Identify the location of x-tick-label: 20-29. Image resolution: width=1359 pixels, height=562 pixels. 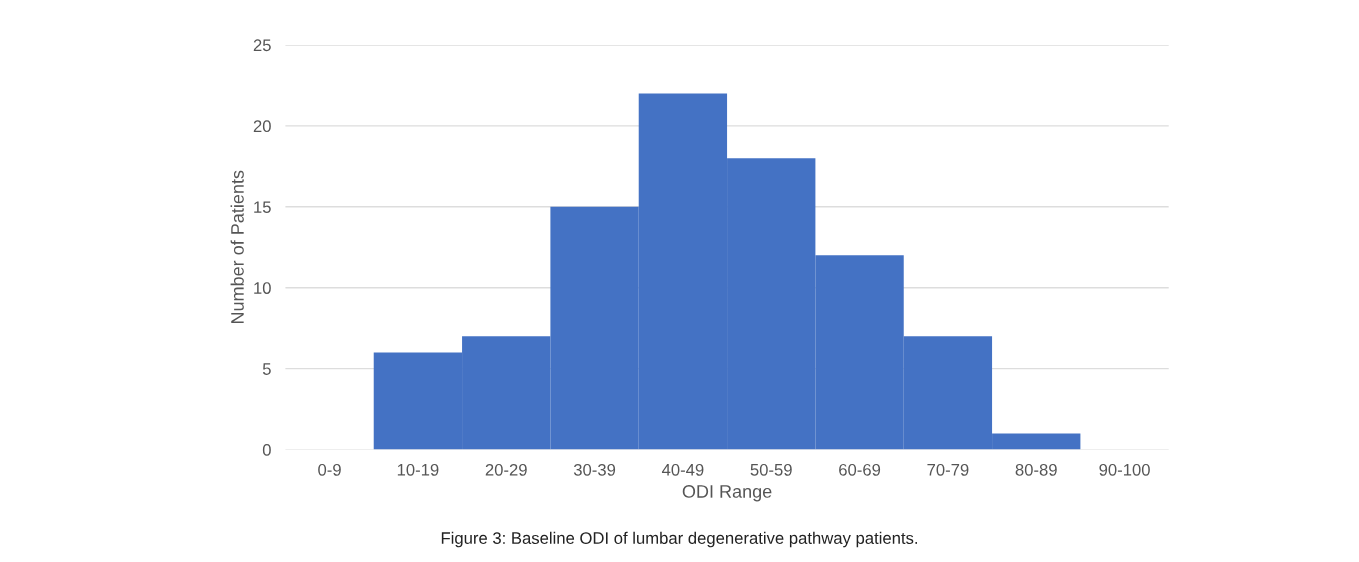
(506, 469).